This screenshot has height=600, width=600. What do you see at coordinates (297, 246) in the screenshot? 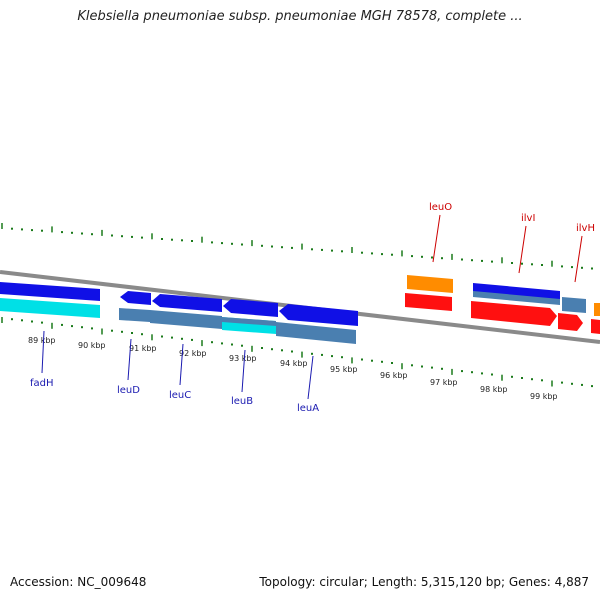
I see `top-tick-track` at bounding box center [297, 246].